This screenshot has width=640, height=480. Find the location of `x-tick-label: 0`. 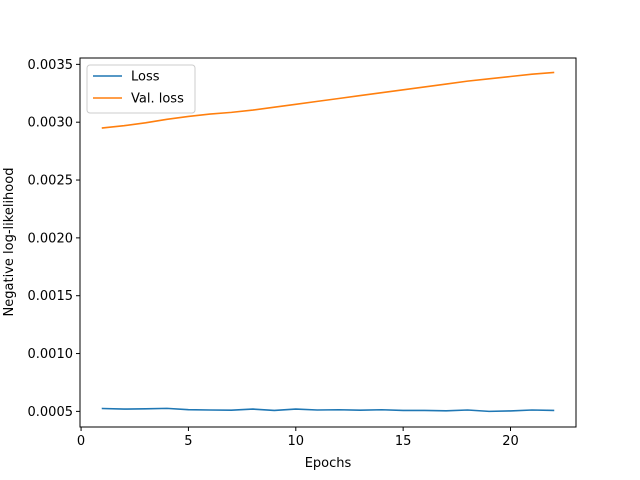

x-tick-label: 0 is located at coordinates (81, 441).